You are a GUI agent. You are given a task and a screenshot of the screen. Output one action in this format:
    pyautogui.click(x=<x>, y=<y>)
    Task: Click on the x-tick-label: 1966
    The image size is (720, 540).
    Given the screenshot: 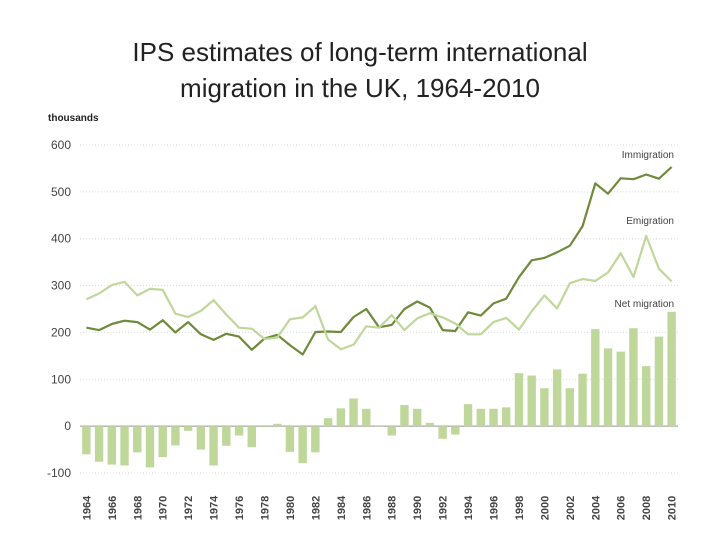 What is the action you would take?
    pyautogui.click(x=113, y=508)
    